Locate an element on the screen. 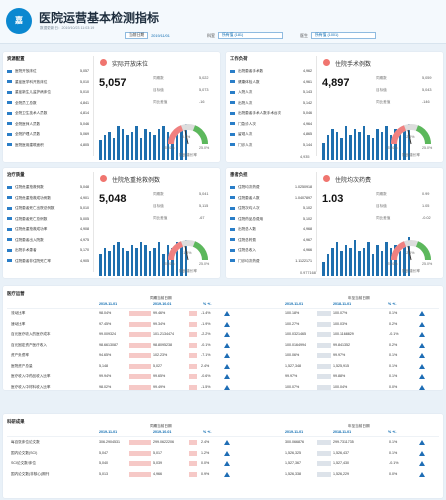  gauge-value: -2.5% is located at coordinates (410, 253).